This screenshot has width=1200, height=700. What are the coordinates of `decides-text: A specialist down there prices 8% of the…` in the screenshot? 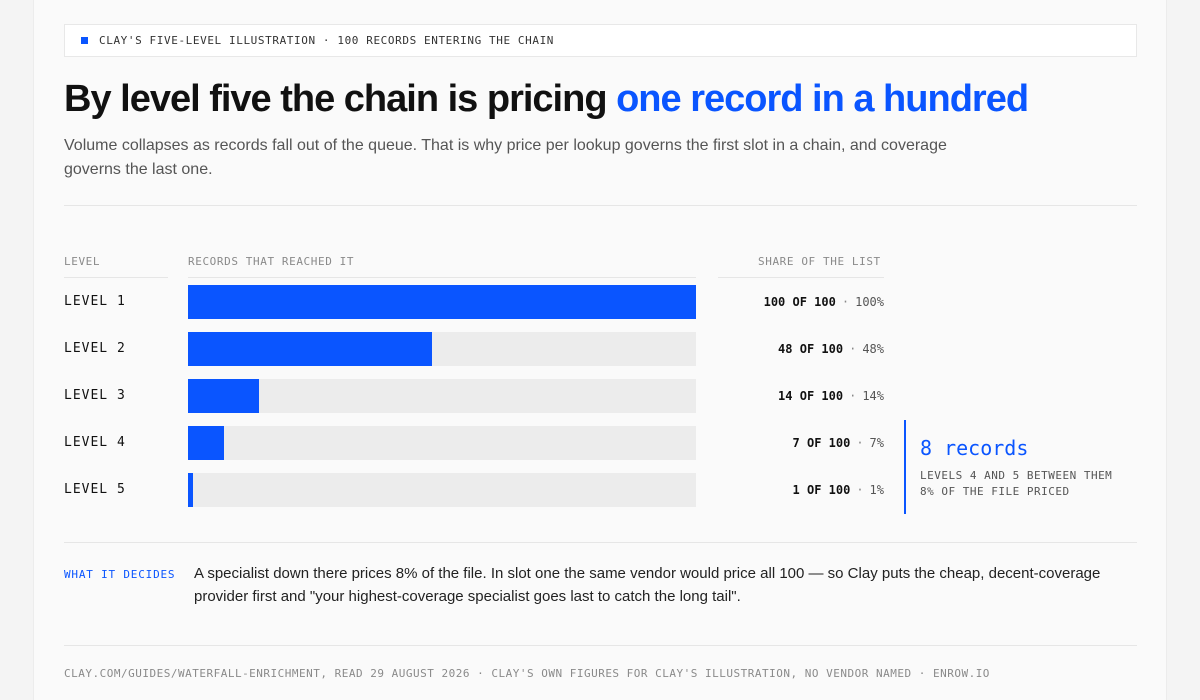 It's located at (647, 585).